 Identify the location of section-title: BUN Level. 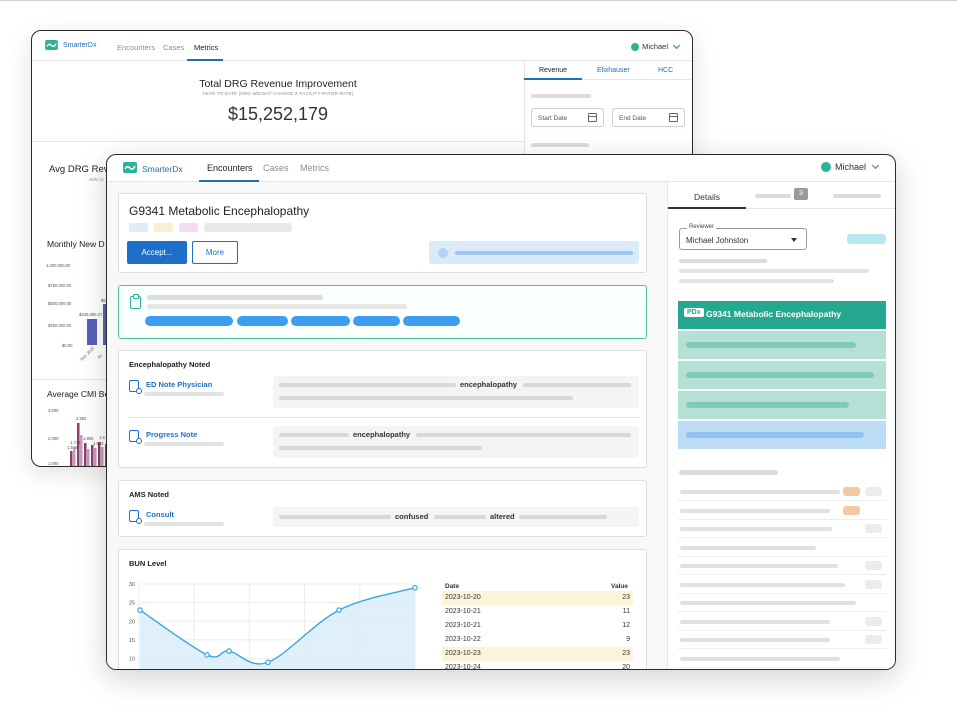
(148, 563).